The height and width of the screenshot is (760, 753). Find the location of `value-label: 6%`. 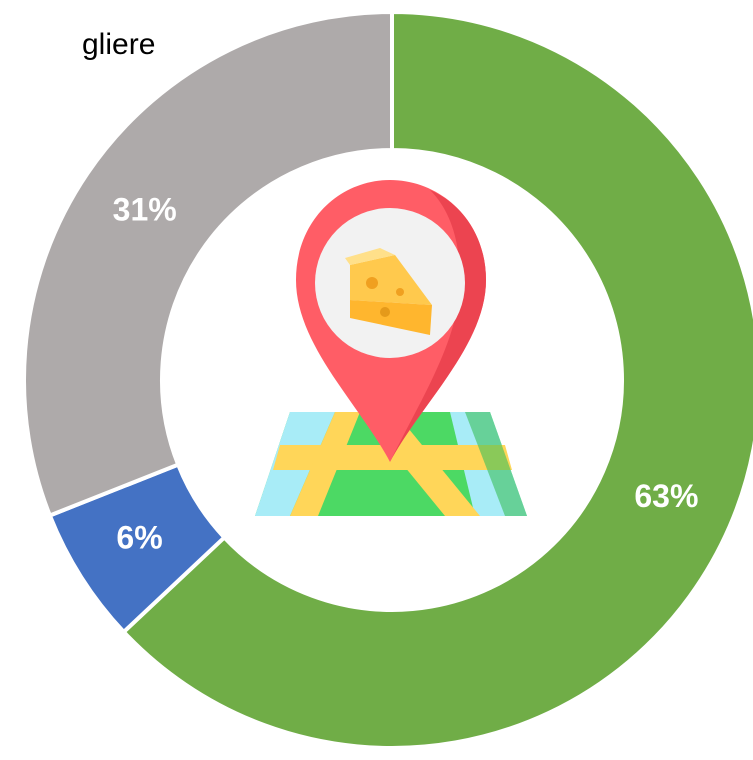

value-label: 6% is located at coordinates (139, 538).